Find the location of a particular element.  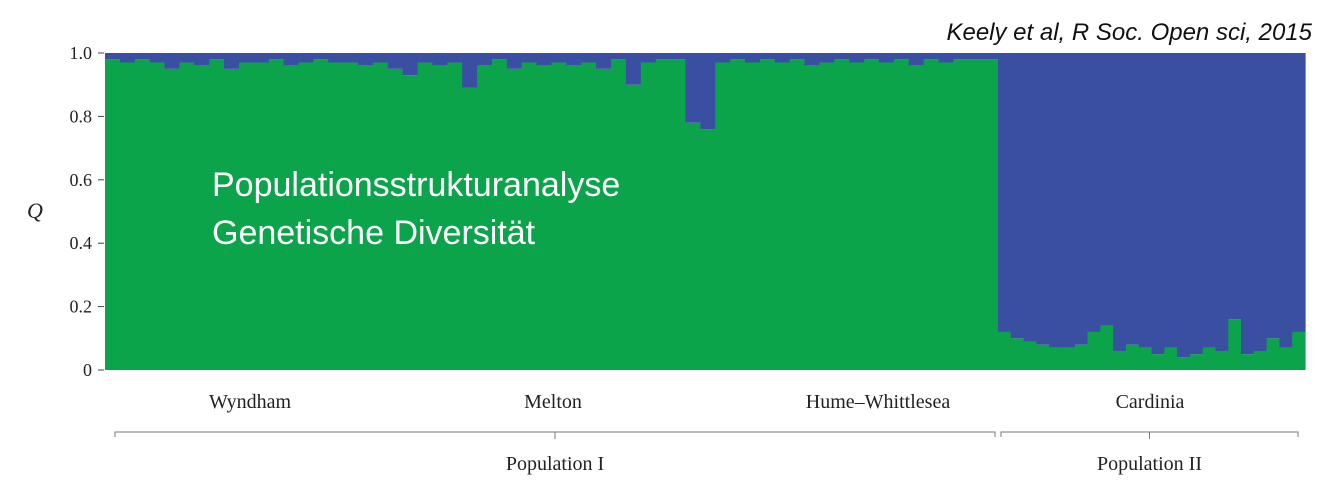

y-tick-label: 1.0 is located at coordinates (81, 53).